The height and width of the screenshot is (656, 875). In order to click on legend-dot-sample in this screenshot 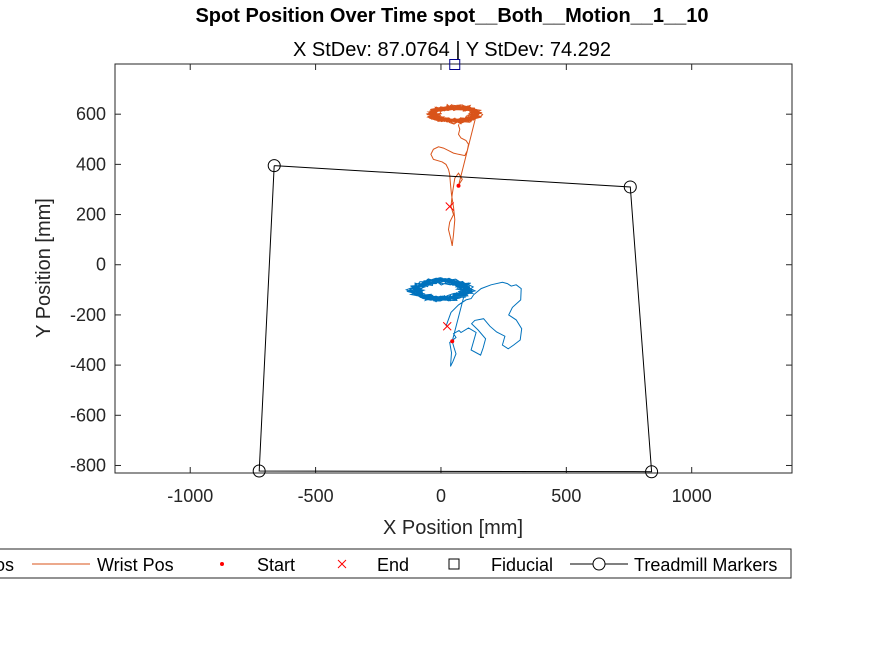, I will do `click(222, 564)`.